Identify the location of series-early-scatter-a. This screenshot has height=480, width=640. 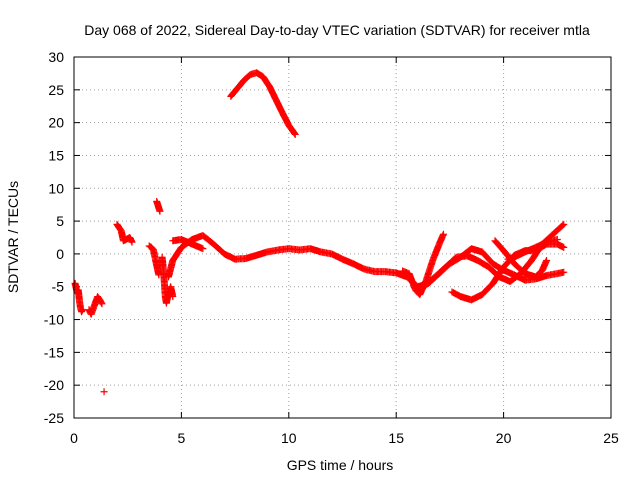
(79, 297).